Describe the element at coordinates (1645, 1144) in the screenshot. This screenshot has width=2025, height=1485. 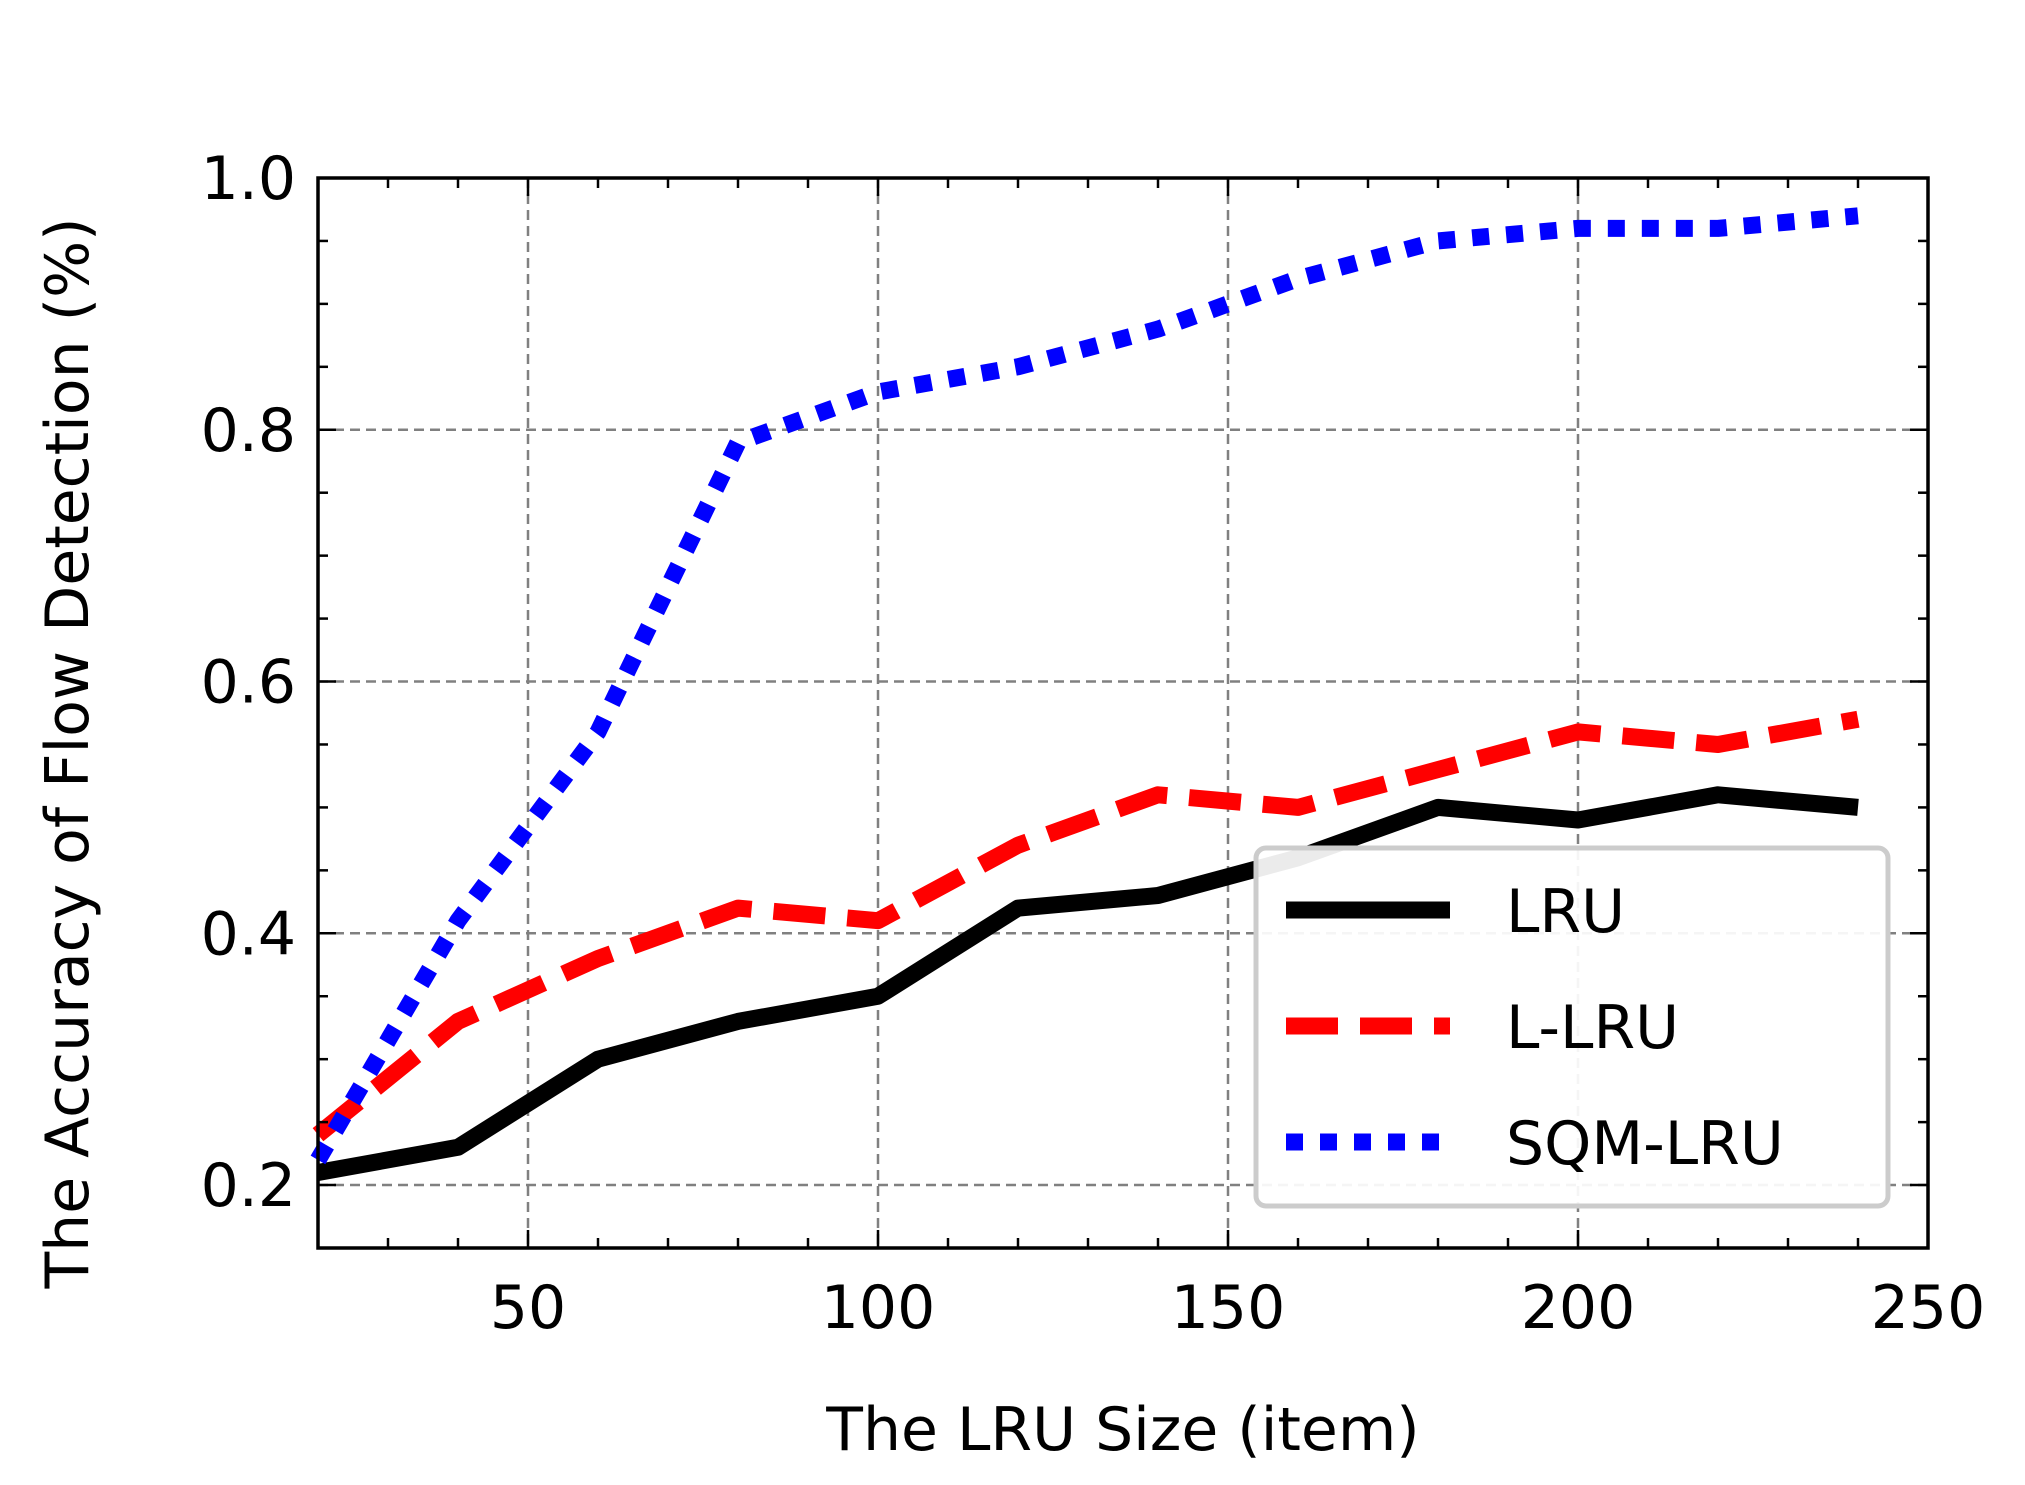
I see `legend-label: SQM-LRU` at that location.